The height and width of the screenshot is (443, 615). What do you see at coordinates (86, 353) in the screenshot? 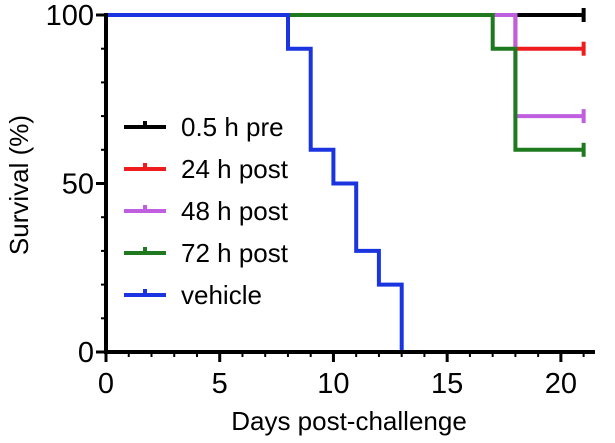
I see `y-tick-label-0: 0` at bounding box center [86, 353].